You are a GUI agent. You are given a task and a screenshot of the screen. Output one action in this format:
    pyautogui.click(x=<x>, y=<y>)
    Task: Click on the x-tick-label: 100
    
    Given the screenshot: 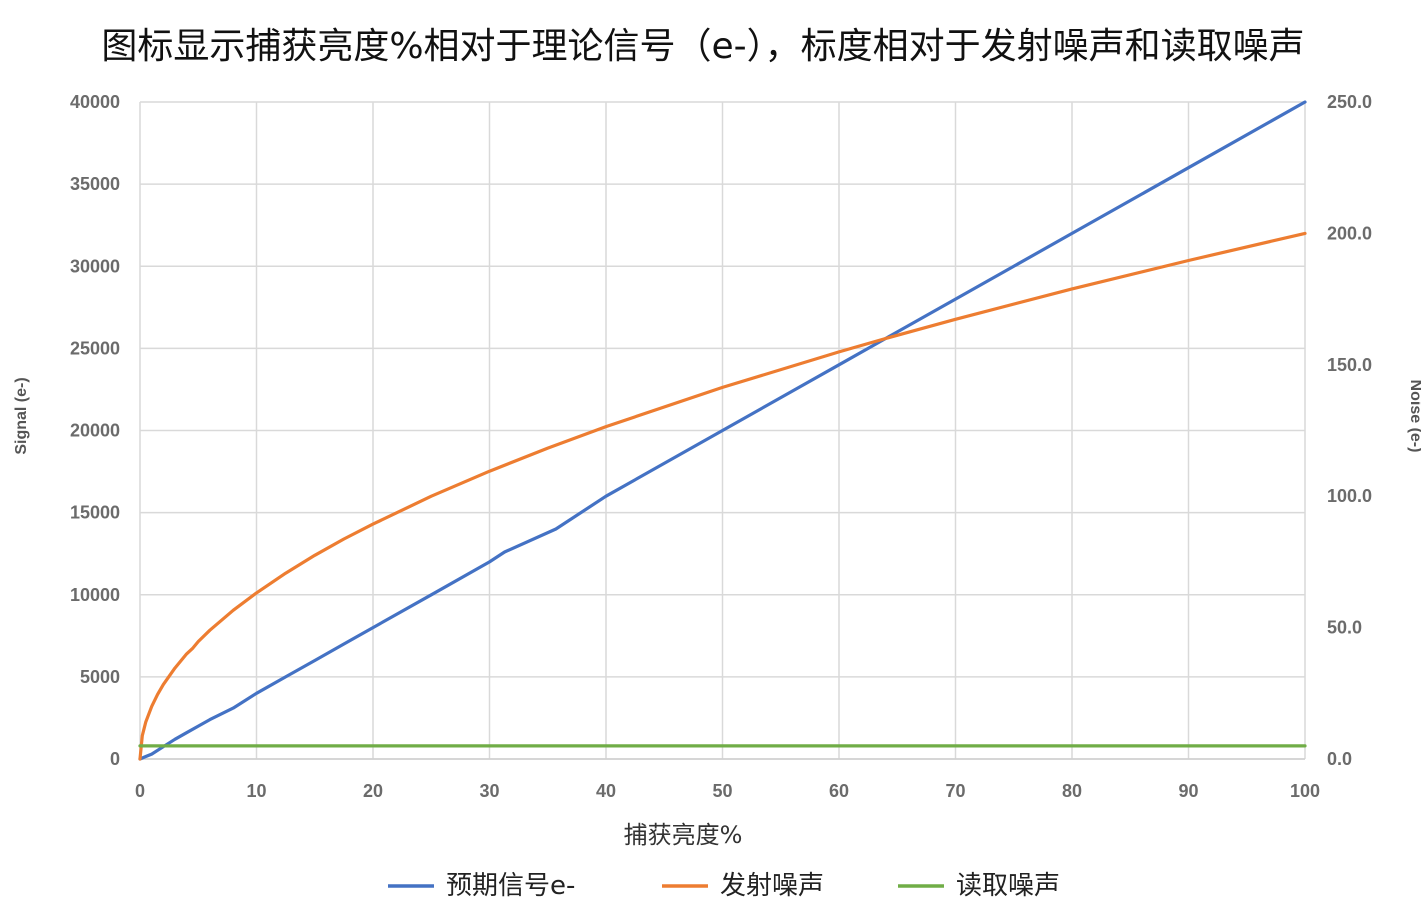 What is the action you would take?
    pyautogui.click(x=1305, y=791)
    